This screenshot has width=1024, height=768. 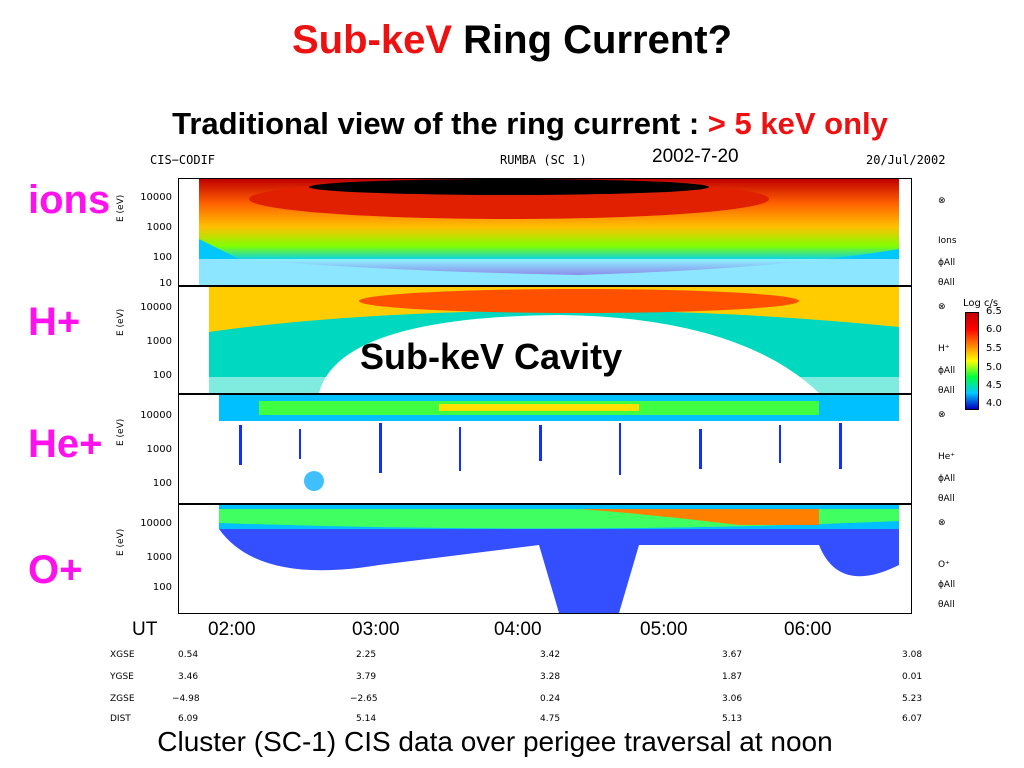 I want to click on spectrogram-panel-he, so click(x=545, y=449).